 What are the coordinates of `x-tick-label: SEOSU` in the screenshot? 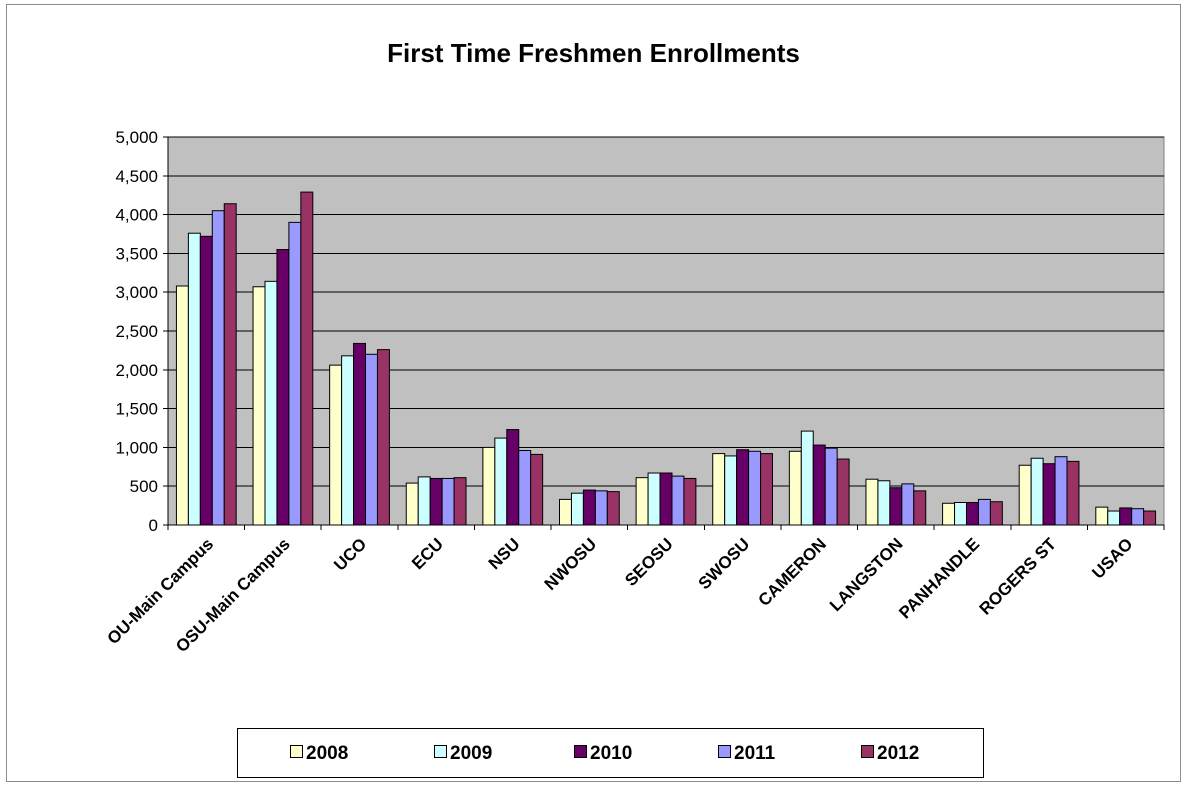 It's located at (649, 562).